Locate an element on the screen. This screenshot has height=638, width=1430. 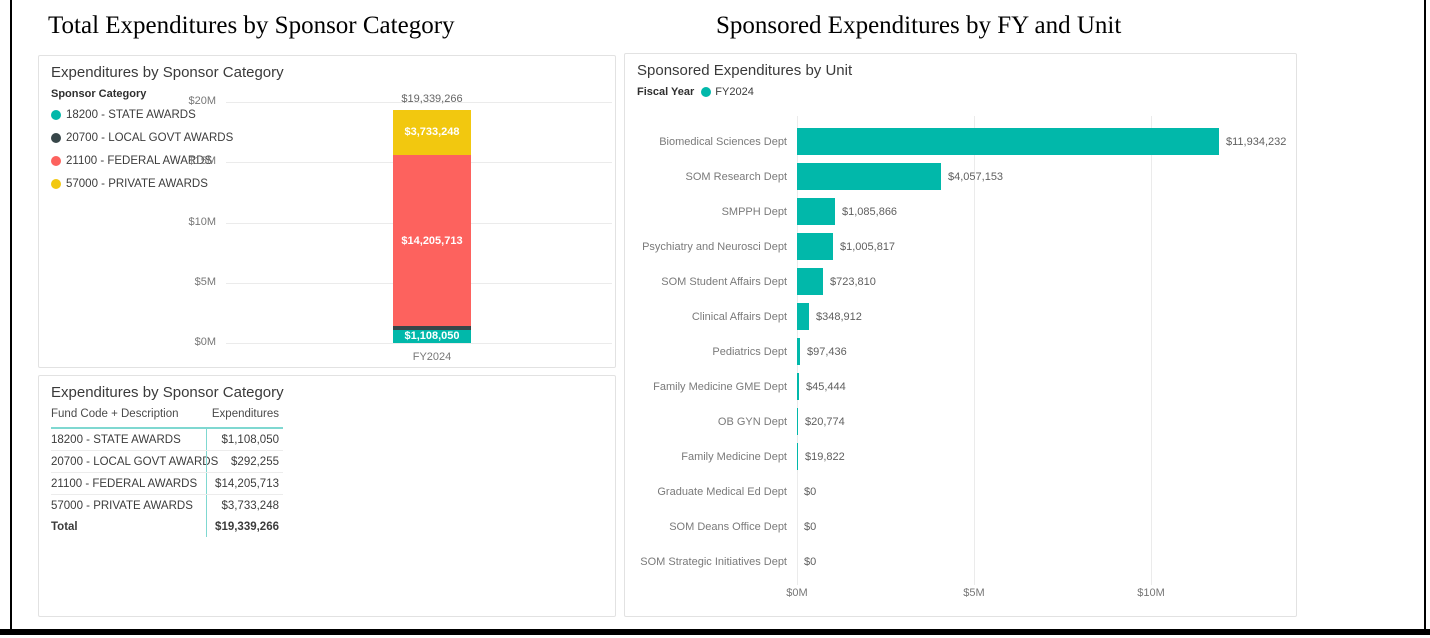
legend-title: Sponsor Category is located at coordinates (99, 94).